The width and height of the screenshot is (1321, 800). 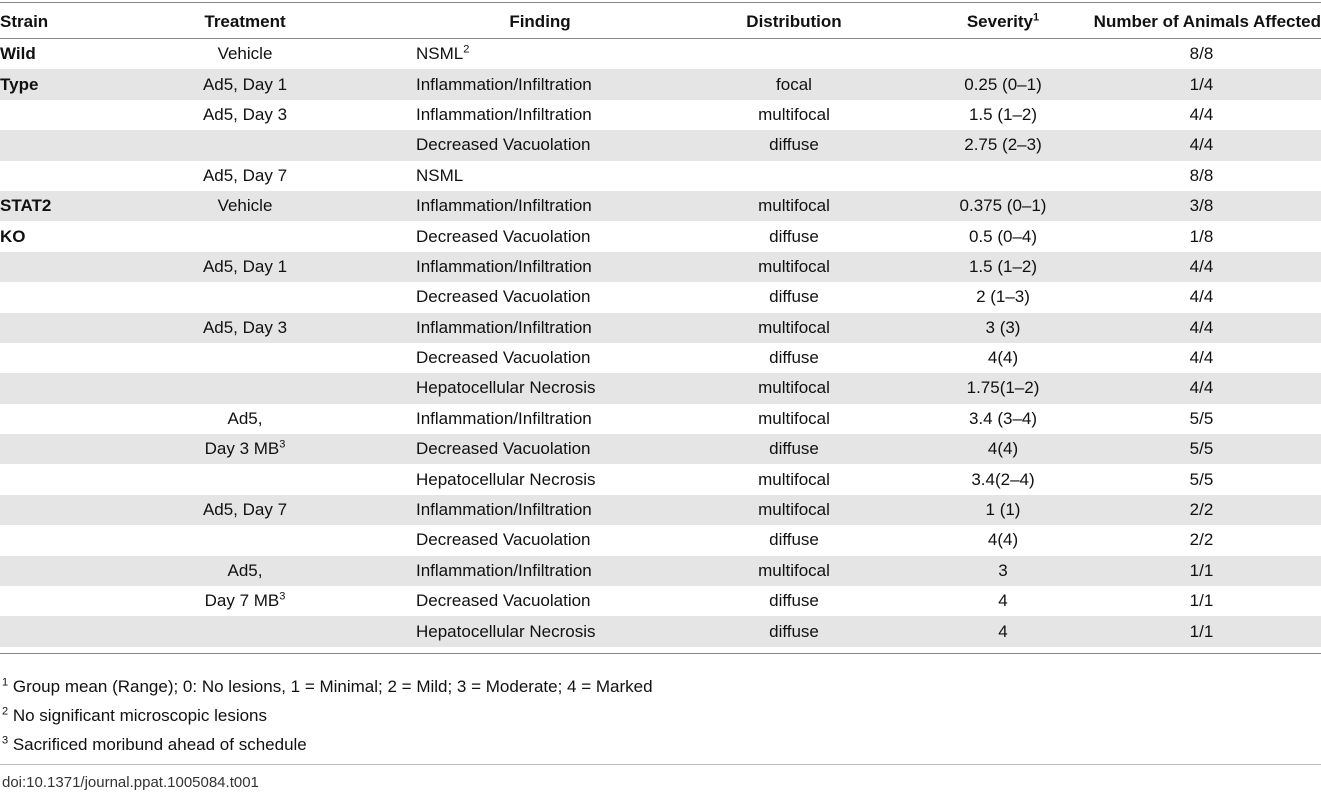 What do you see at coordinates (794, 84) in the screenshot?
I see `cell-distribution-text: focal` at bounding box center [794, 84].